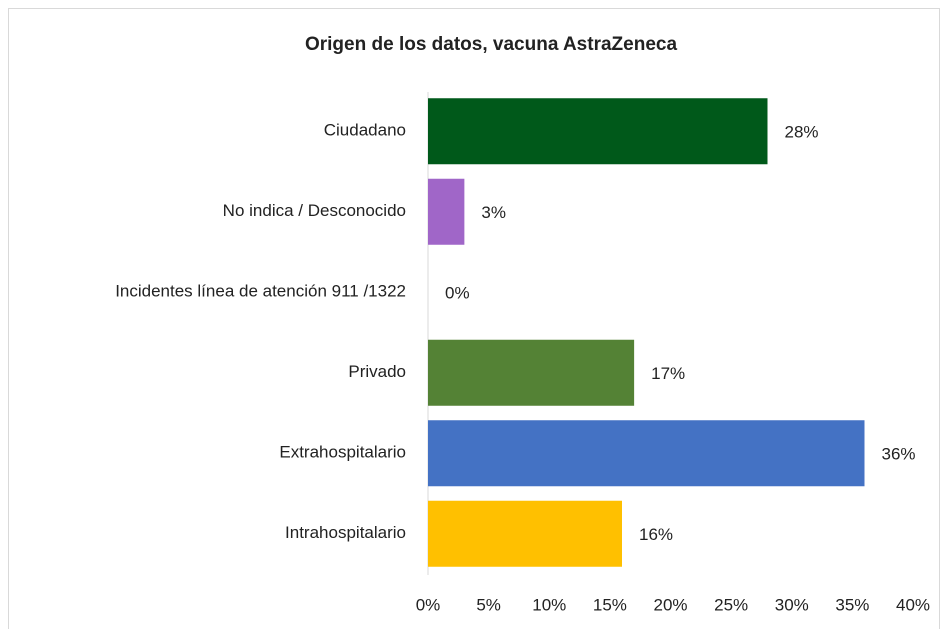  I want to click on y-tick-label: Extrahospitalario, so click(342, 452).